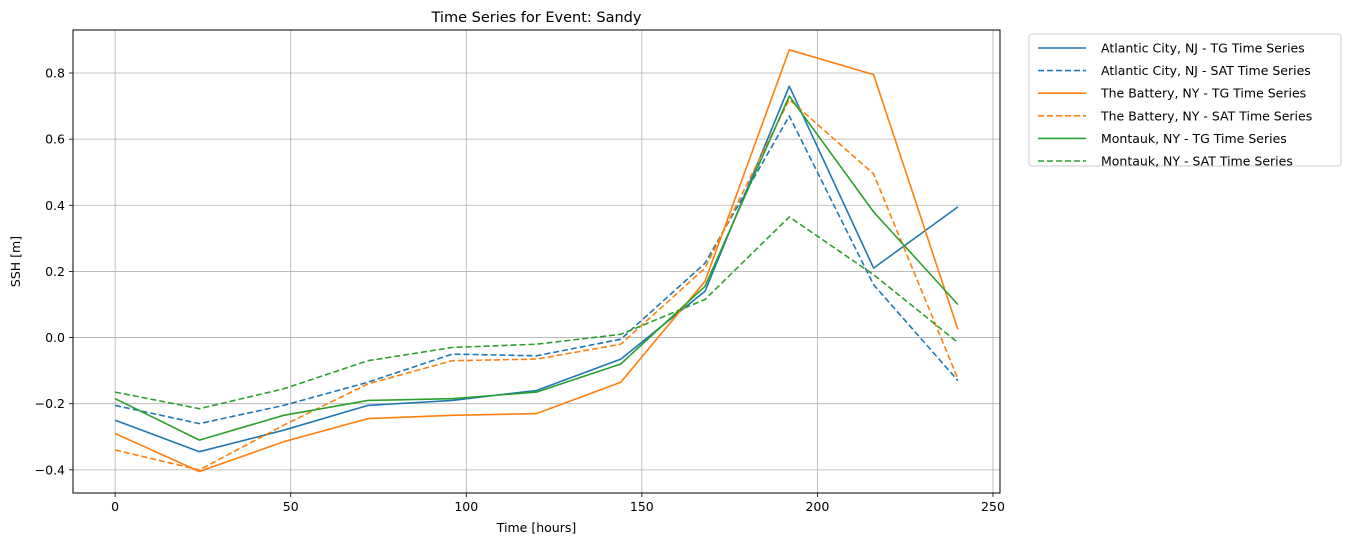 Image resolution: width=1350 pixels, height=545 pixels. Describe the element at coordinates (536, 18) in the screenshot. I see `chart-title: Time Series for Event: Sandy` at that location.